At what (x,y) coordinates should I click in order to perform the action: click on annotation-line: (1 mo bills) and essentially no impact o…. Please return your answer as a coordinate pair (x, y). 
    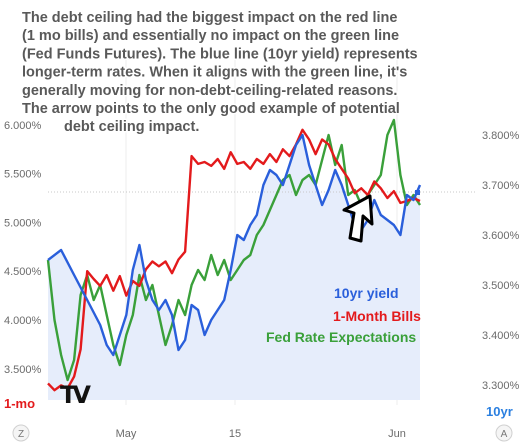
    Looking at the image, I should click on (210, 36).